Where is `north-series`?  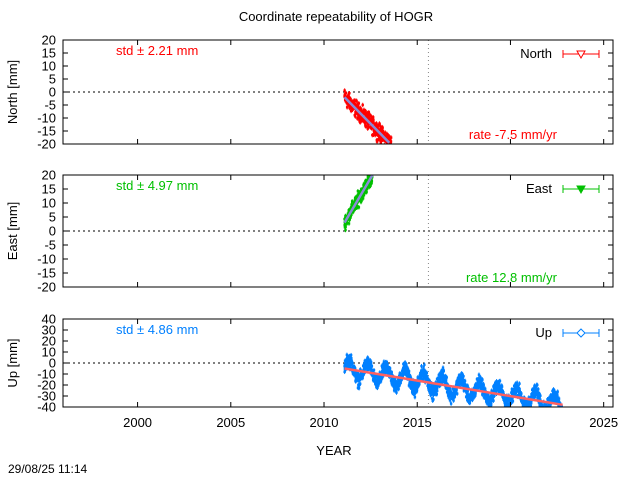
north-series is located at coordinates (368, 119).